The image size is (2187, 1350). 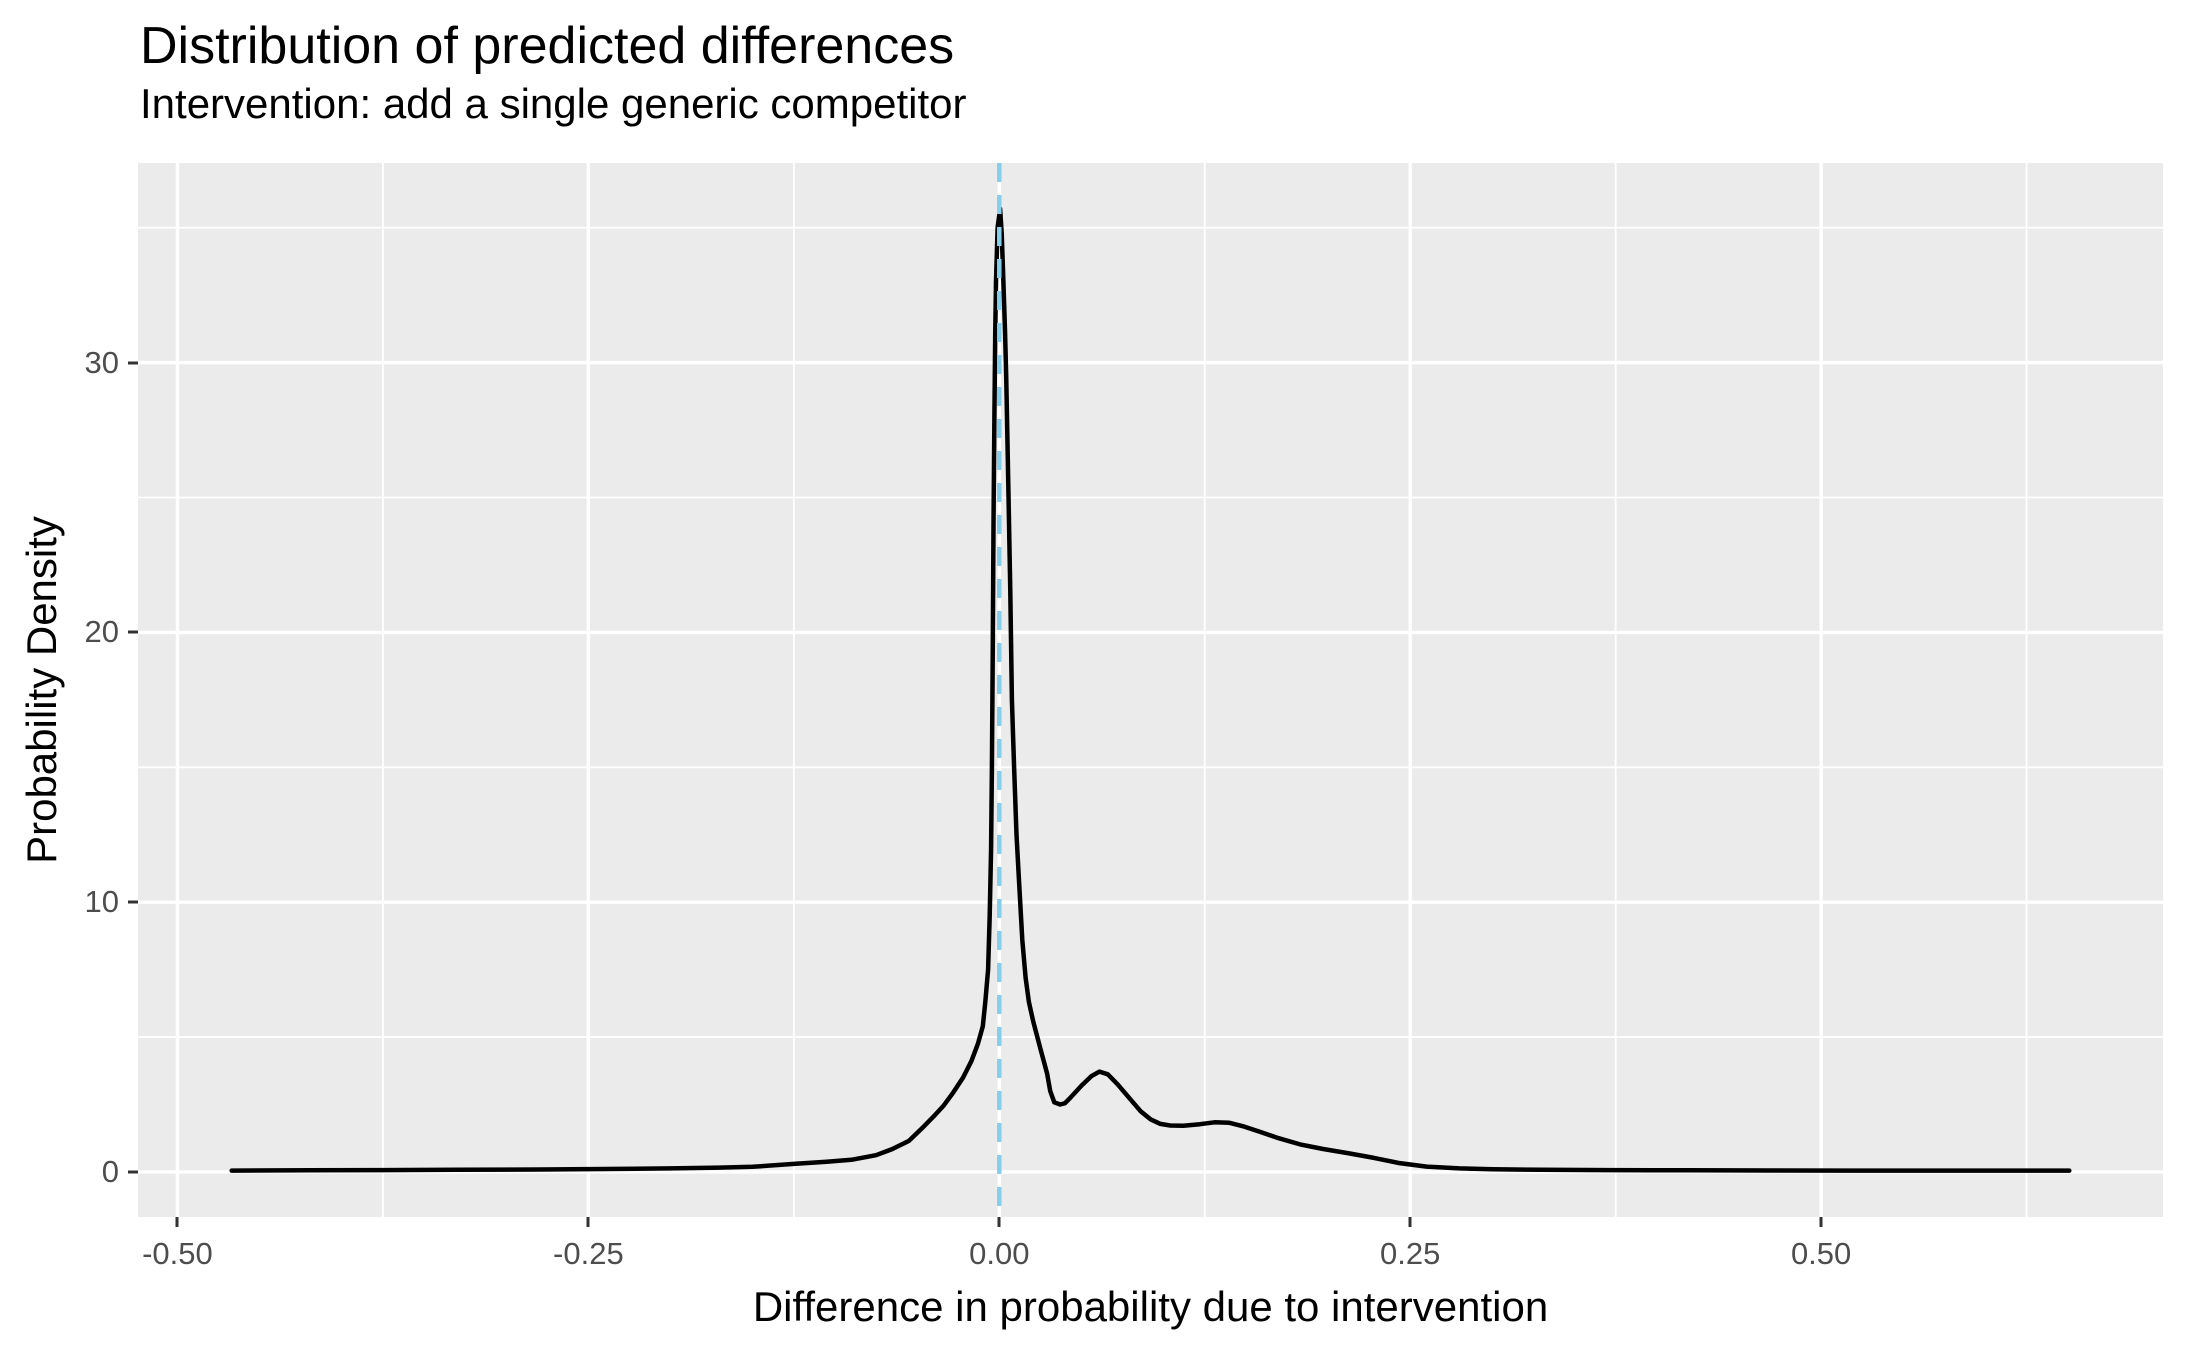 What do you see at coordinates (588, 1253) in the screenshot?
I see `x-tick-label: -0.25` at bounding box center [588, 1253].